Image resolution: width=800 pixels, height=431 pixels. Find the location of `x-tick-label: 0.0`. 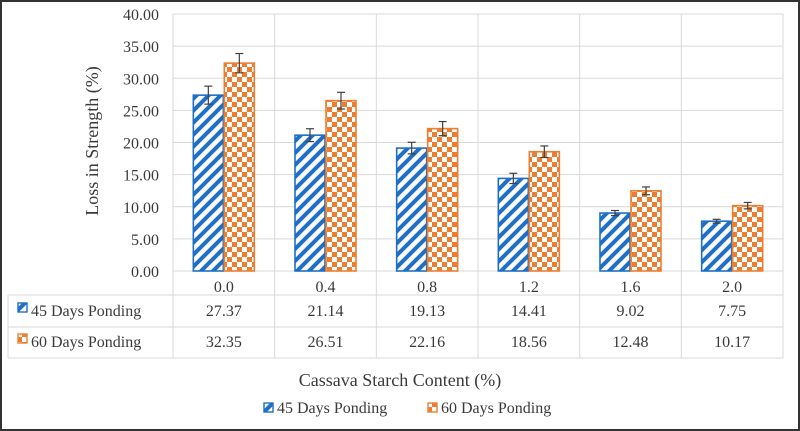

x-tick-label: 0.0 is located at coordinates (224, 287).